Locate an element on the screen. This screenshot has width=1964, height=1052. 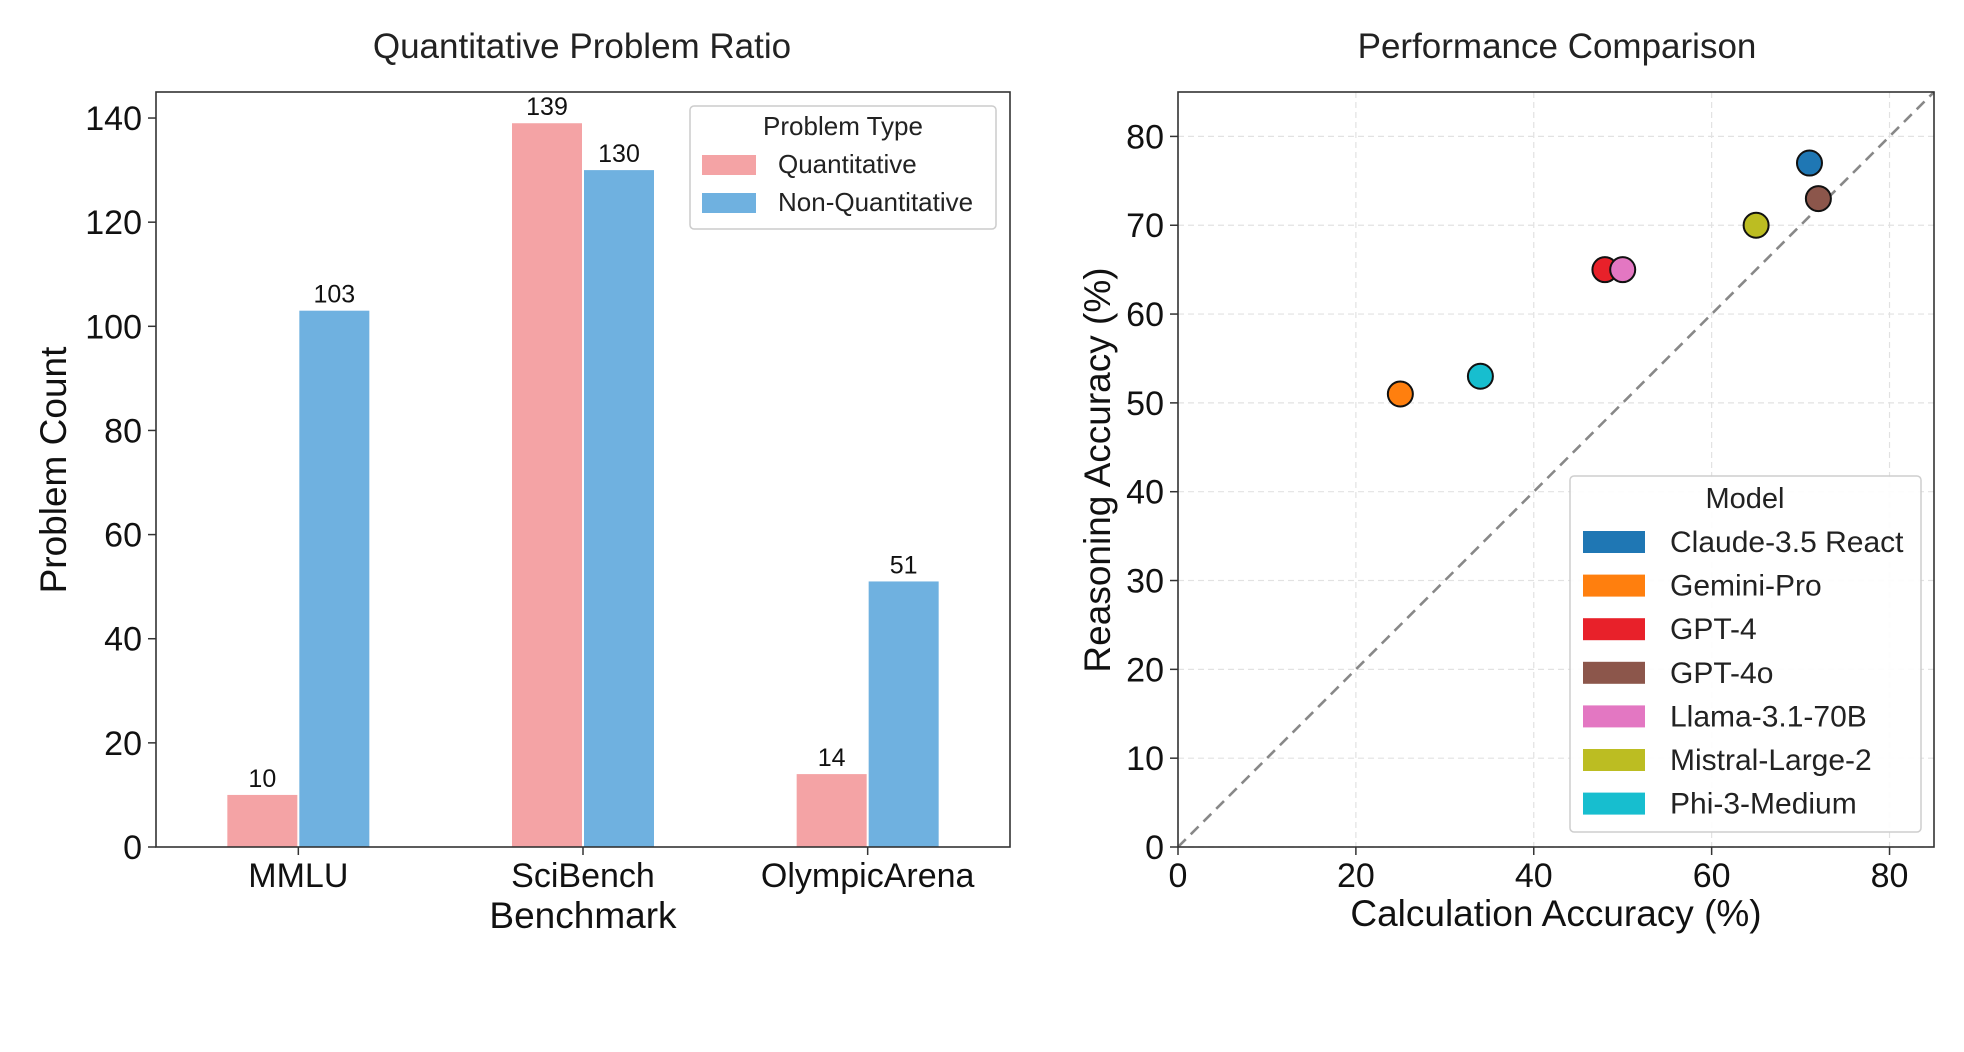
bar-y-tick-label: 120 is located at coordinates (113, 223).